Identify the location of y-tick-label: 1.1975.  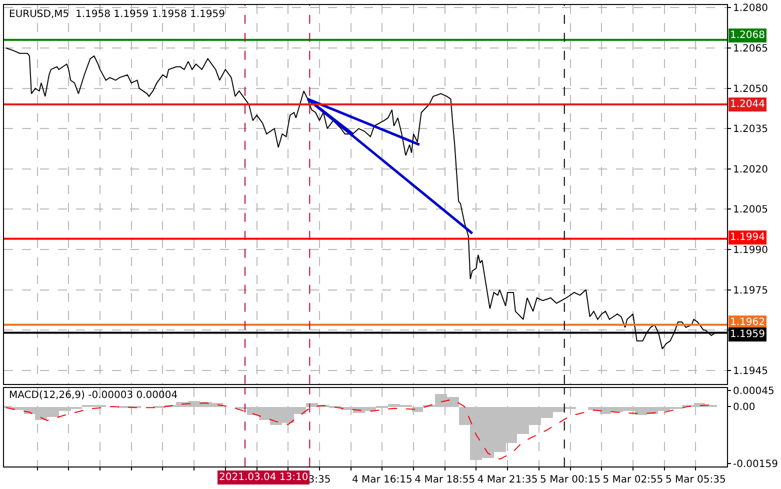
(750, 290).